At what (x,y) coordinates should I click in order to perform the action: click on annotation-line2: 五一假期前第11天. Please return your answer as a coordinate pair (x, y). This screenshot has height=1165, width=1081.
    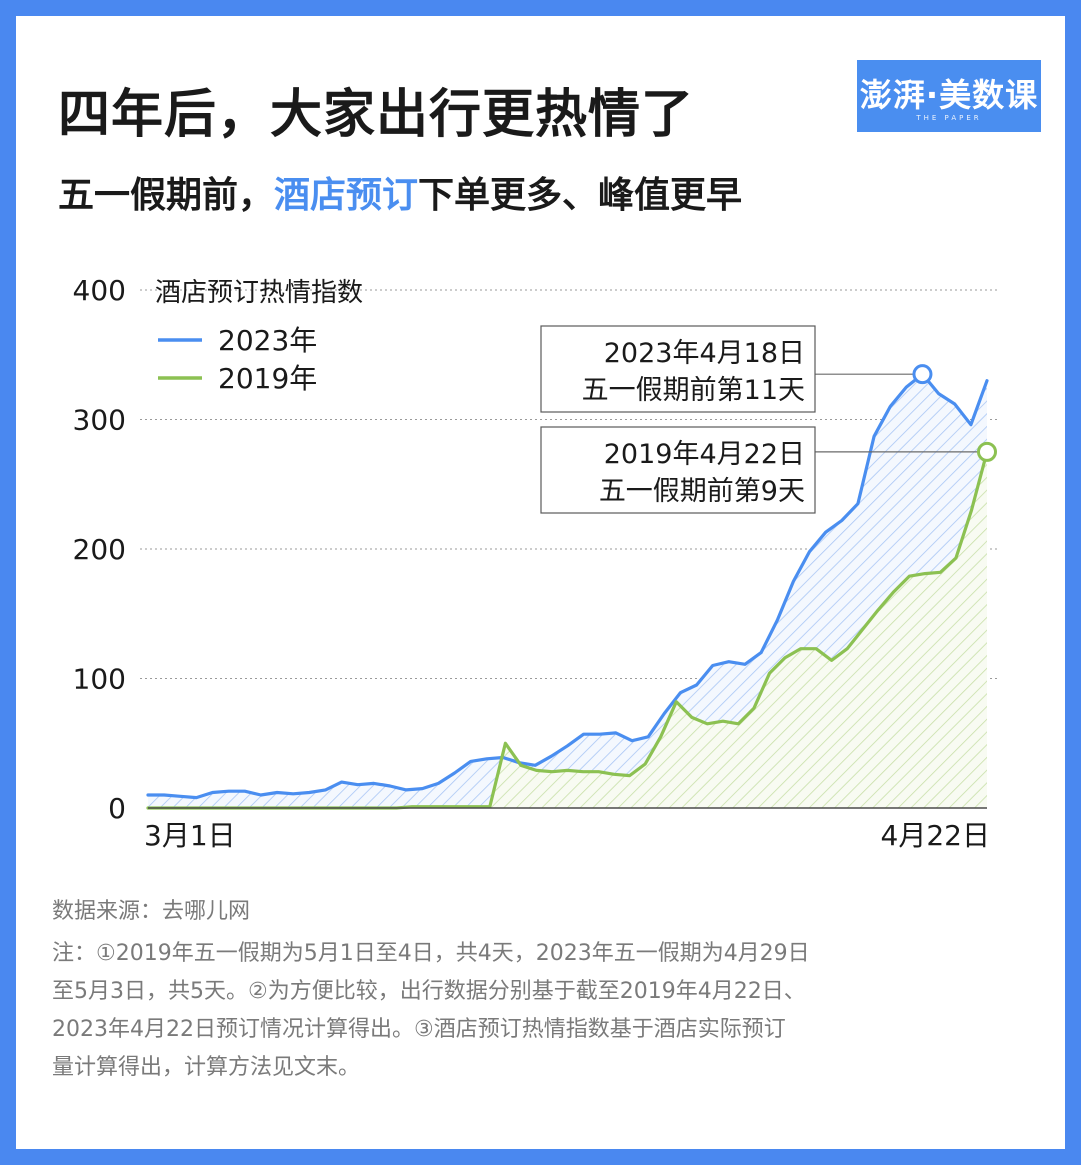
    Looking at the image, I should click on (693, 390).